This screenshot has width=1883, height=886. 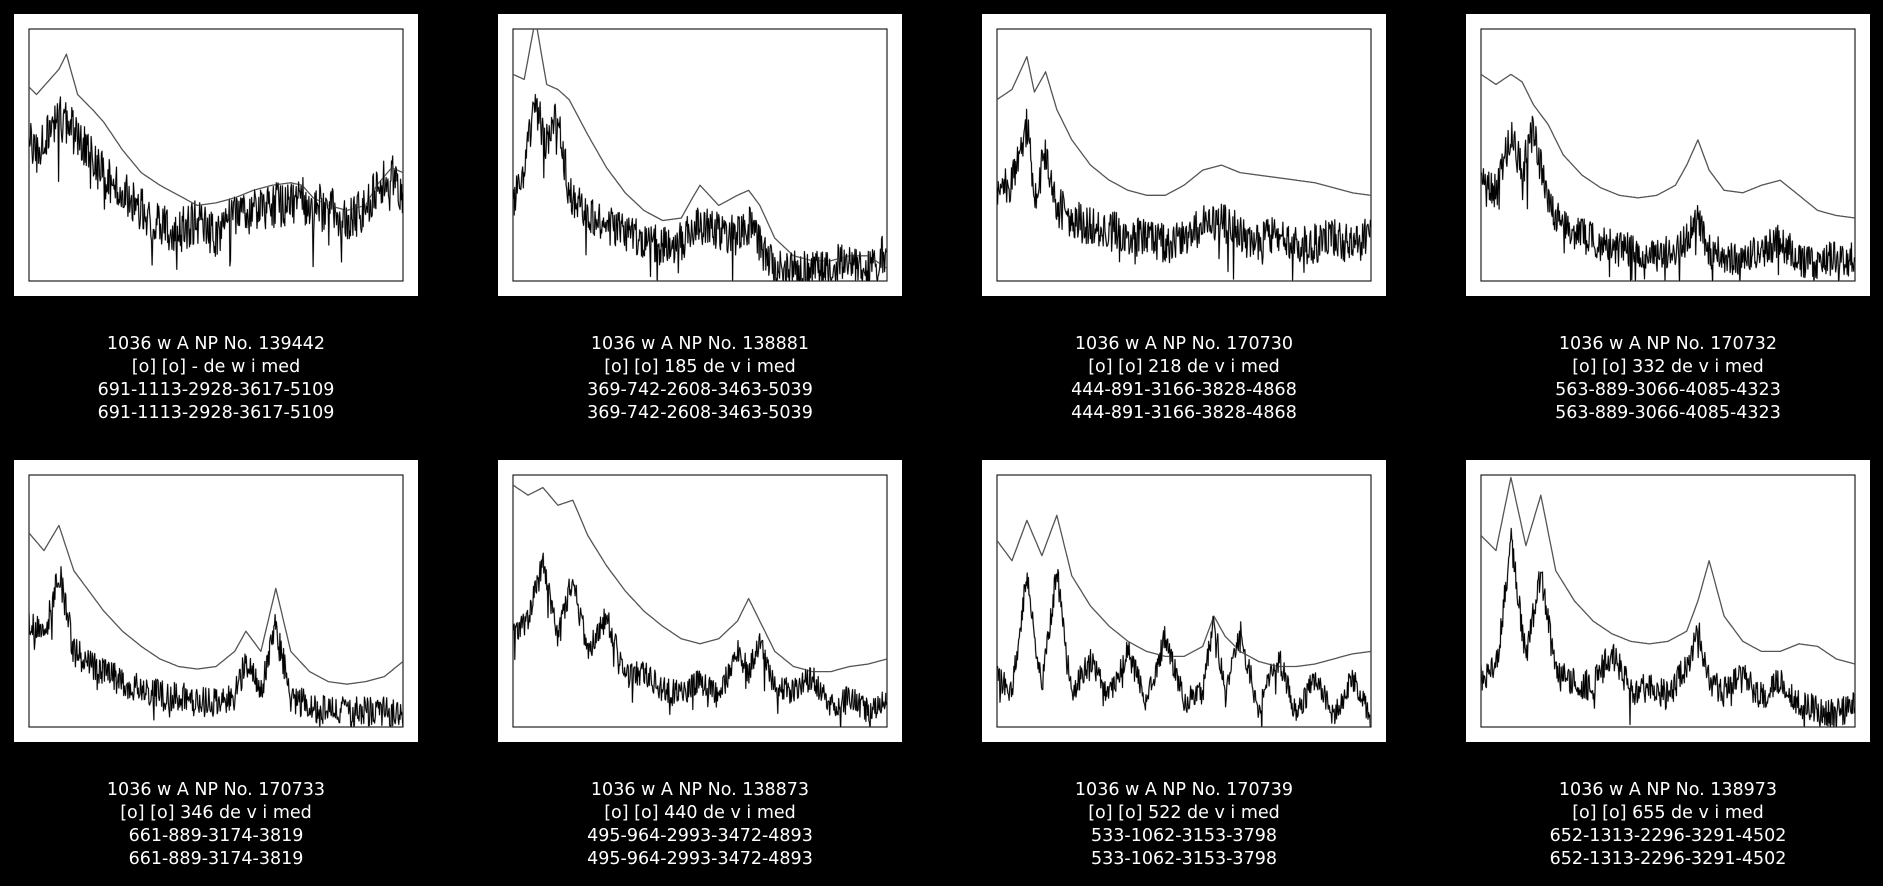 I want to click on caption-8-line-2: [o] [o] 655 de v i med, so click(x=1668, y=813).